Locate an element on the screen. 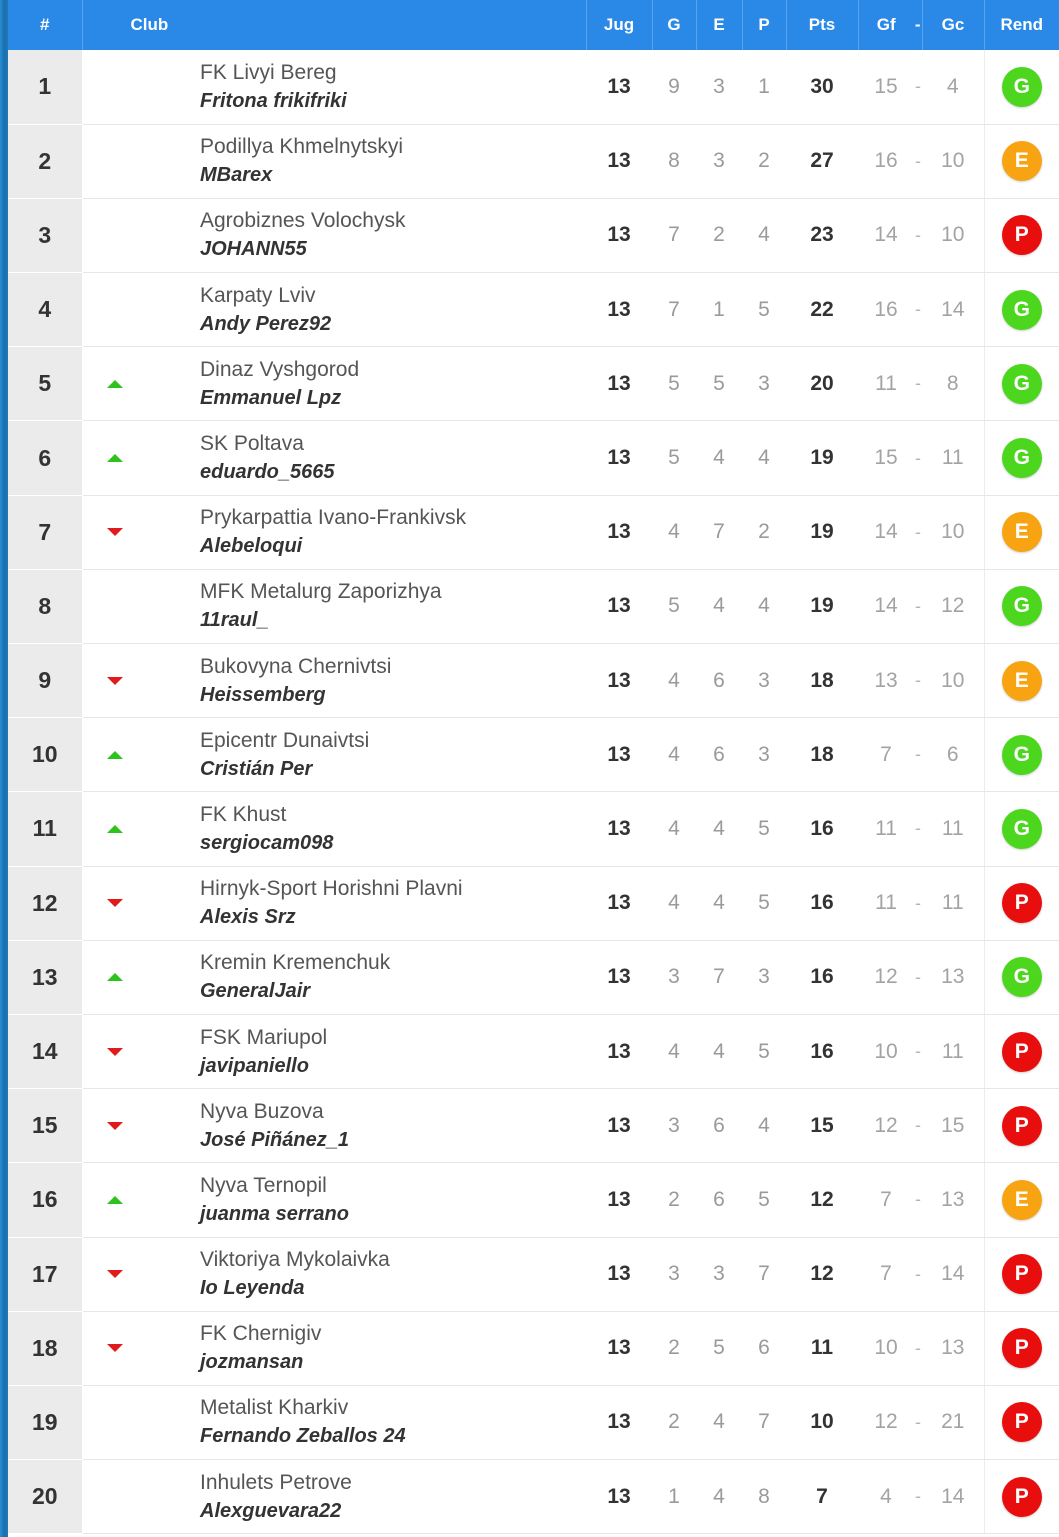 The height and width of the screenshot is (1537, 1059). table-row: 15 Nyva Buzova José Piñánez_1 13 3 6 4 15 12-15 P is located at coordinates (533, 1126).